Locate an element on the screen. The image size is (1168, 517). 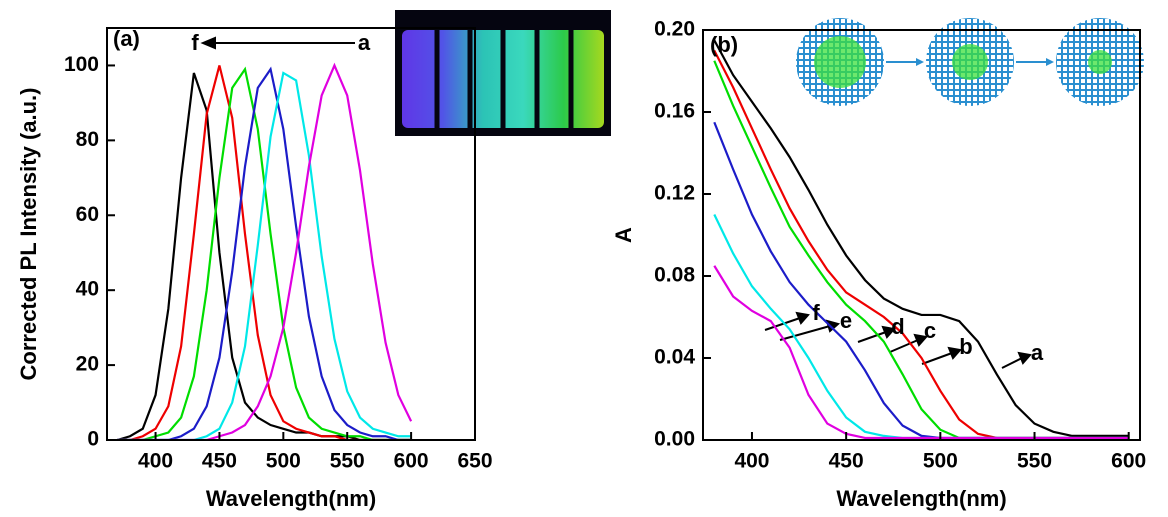
y-axis-title: A is located at coordinates (623, 235).